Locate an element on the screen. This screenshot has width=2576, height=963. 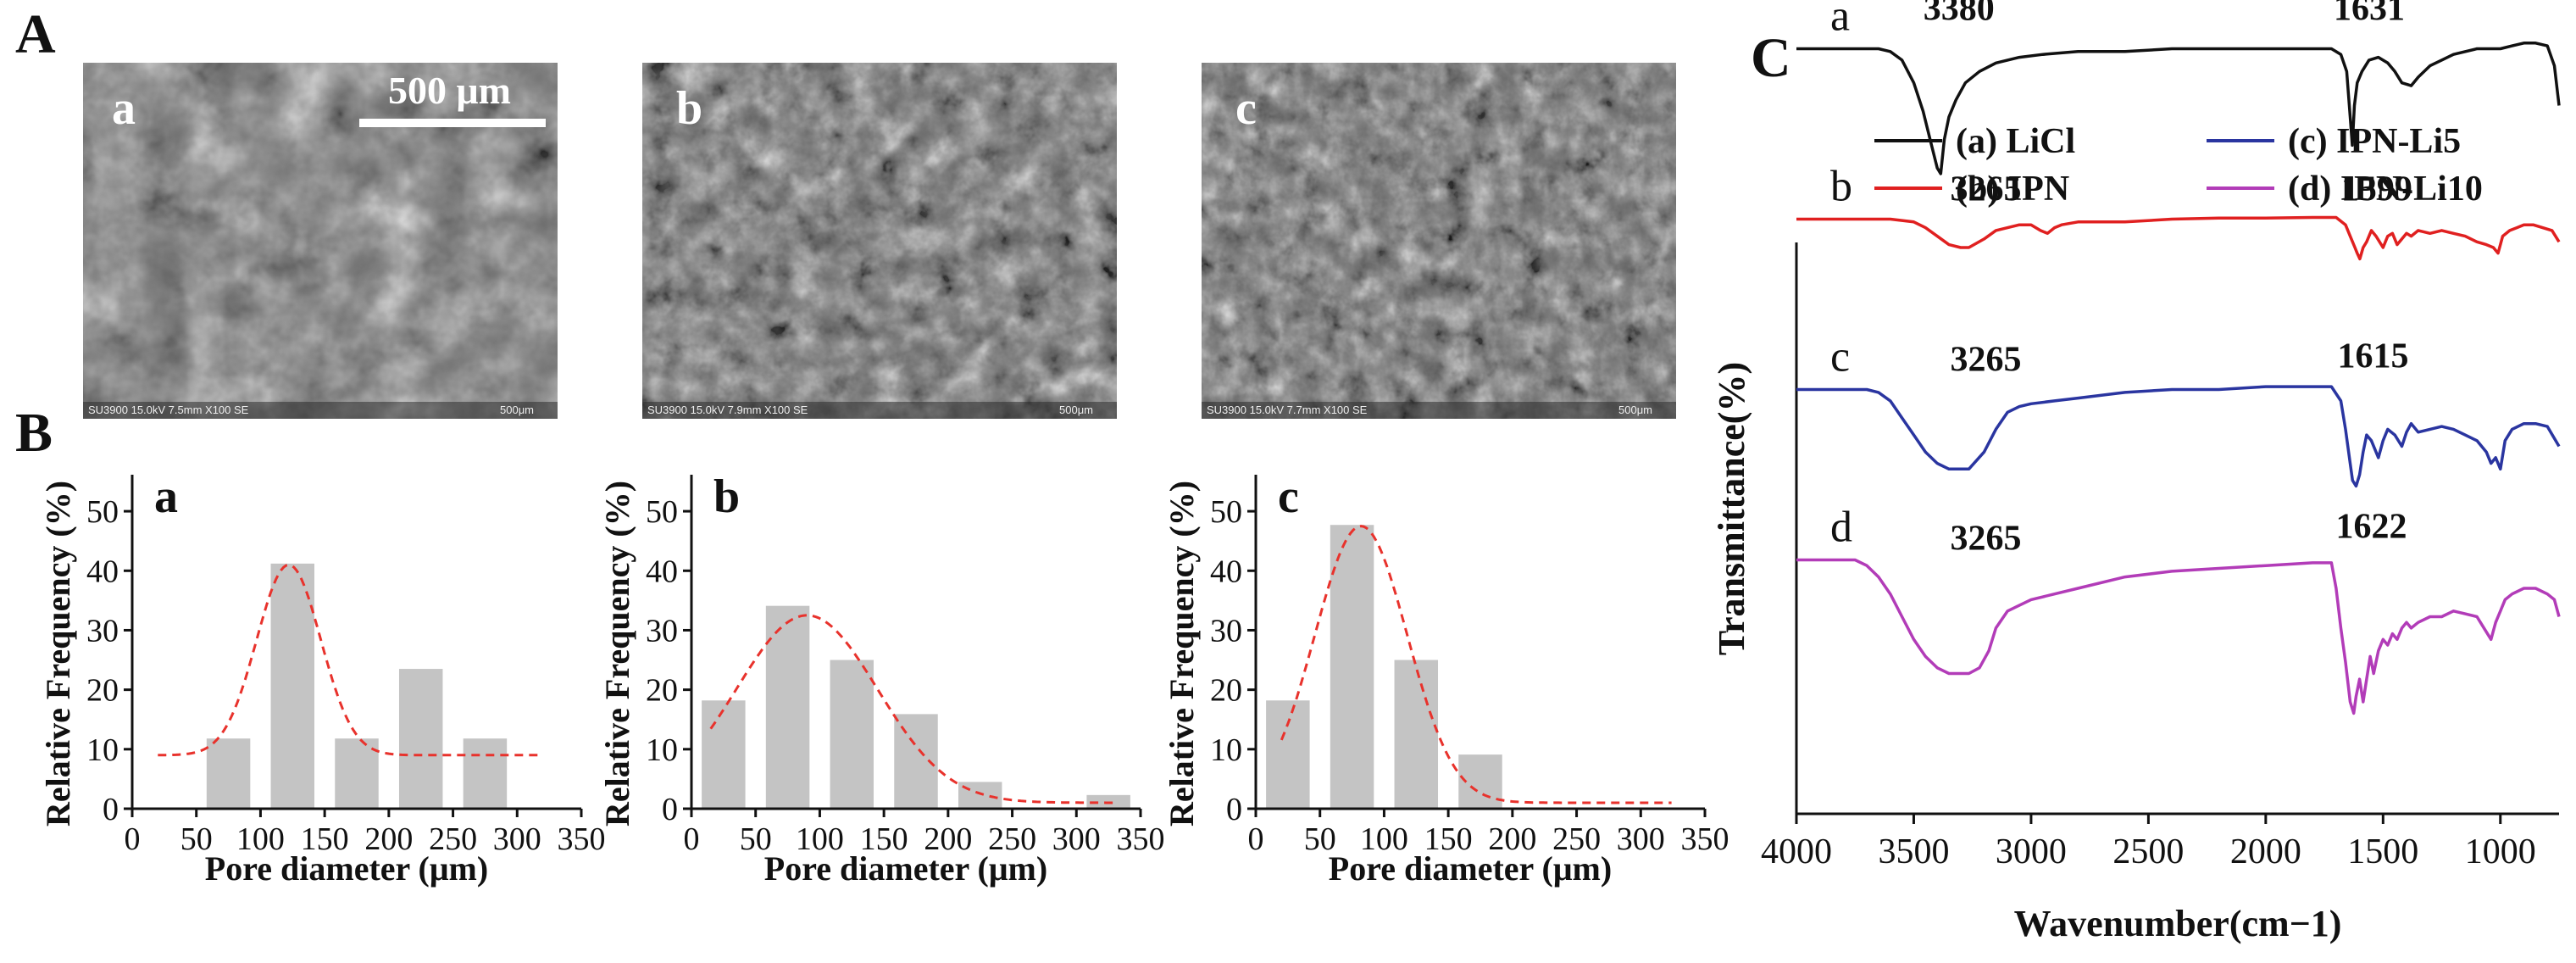
scale-bar-label: 500 μm is located at coordinates (449, 90).